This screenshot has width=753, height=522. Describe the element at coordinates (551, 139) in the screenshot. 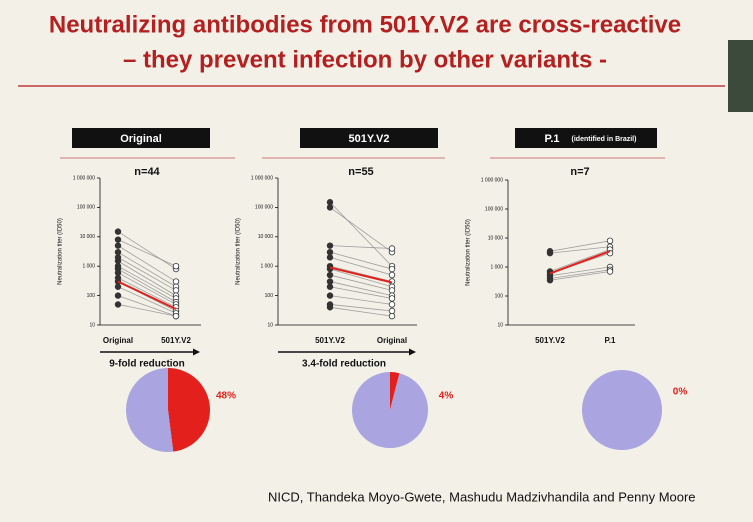

I see `panel-title: P.1` at that location.